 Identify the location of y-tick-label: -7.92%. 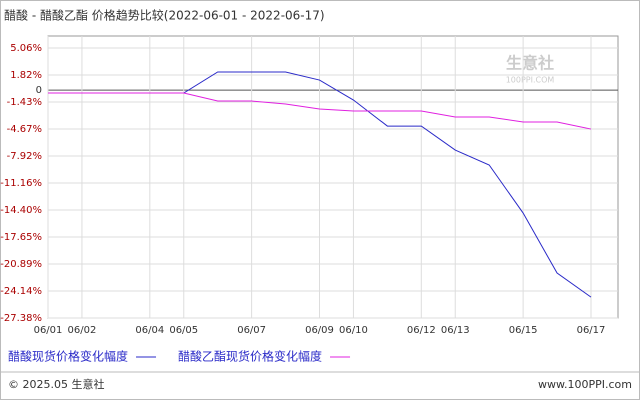
(24, 156).